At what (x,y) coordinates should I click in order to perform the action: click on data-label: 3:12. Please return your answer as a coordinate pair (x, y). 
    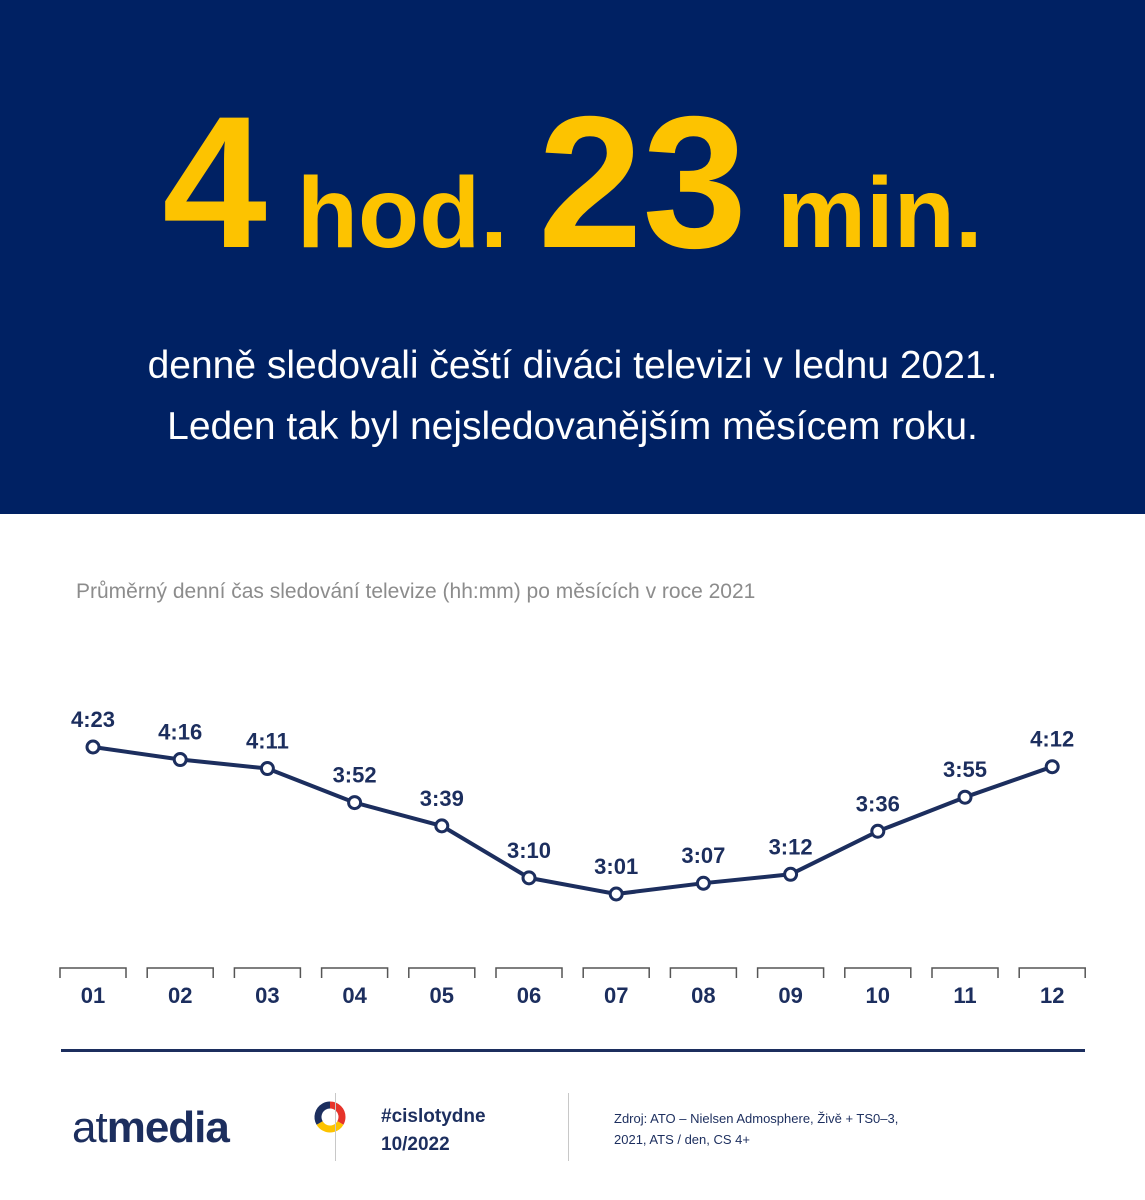
    Looking at the image, I should click on (791, 846).